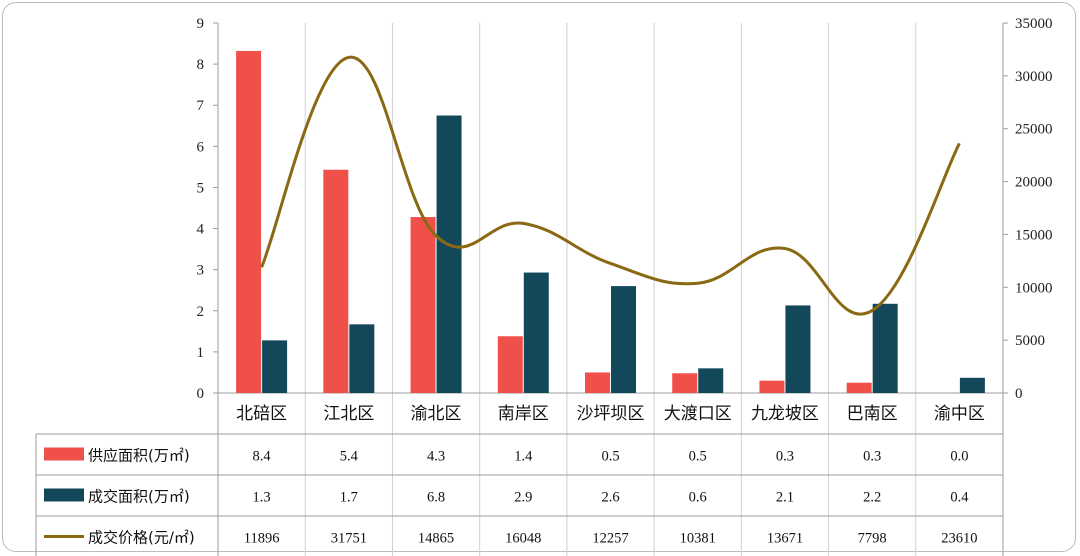 The width and height of the screenshot is (1080, 556). I want to click on right-axis-tick-label: 20000, so click(1034, 183).